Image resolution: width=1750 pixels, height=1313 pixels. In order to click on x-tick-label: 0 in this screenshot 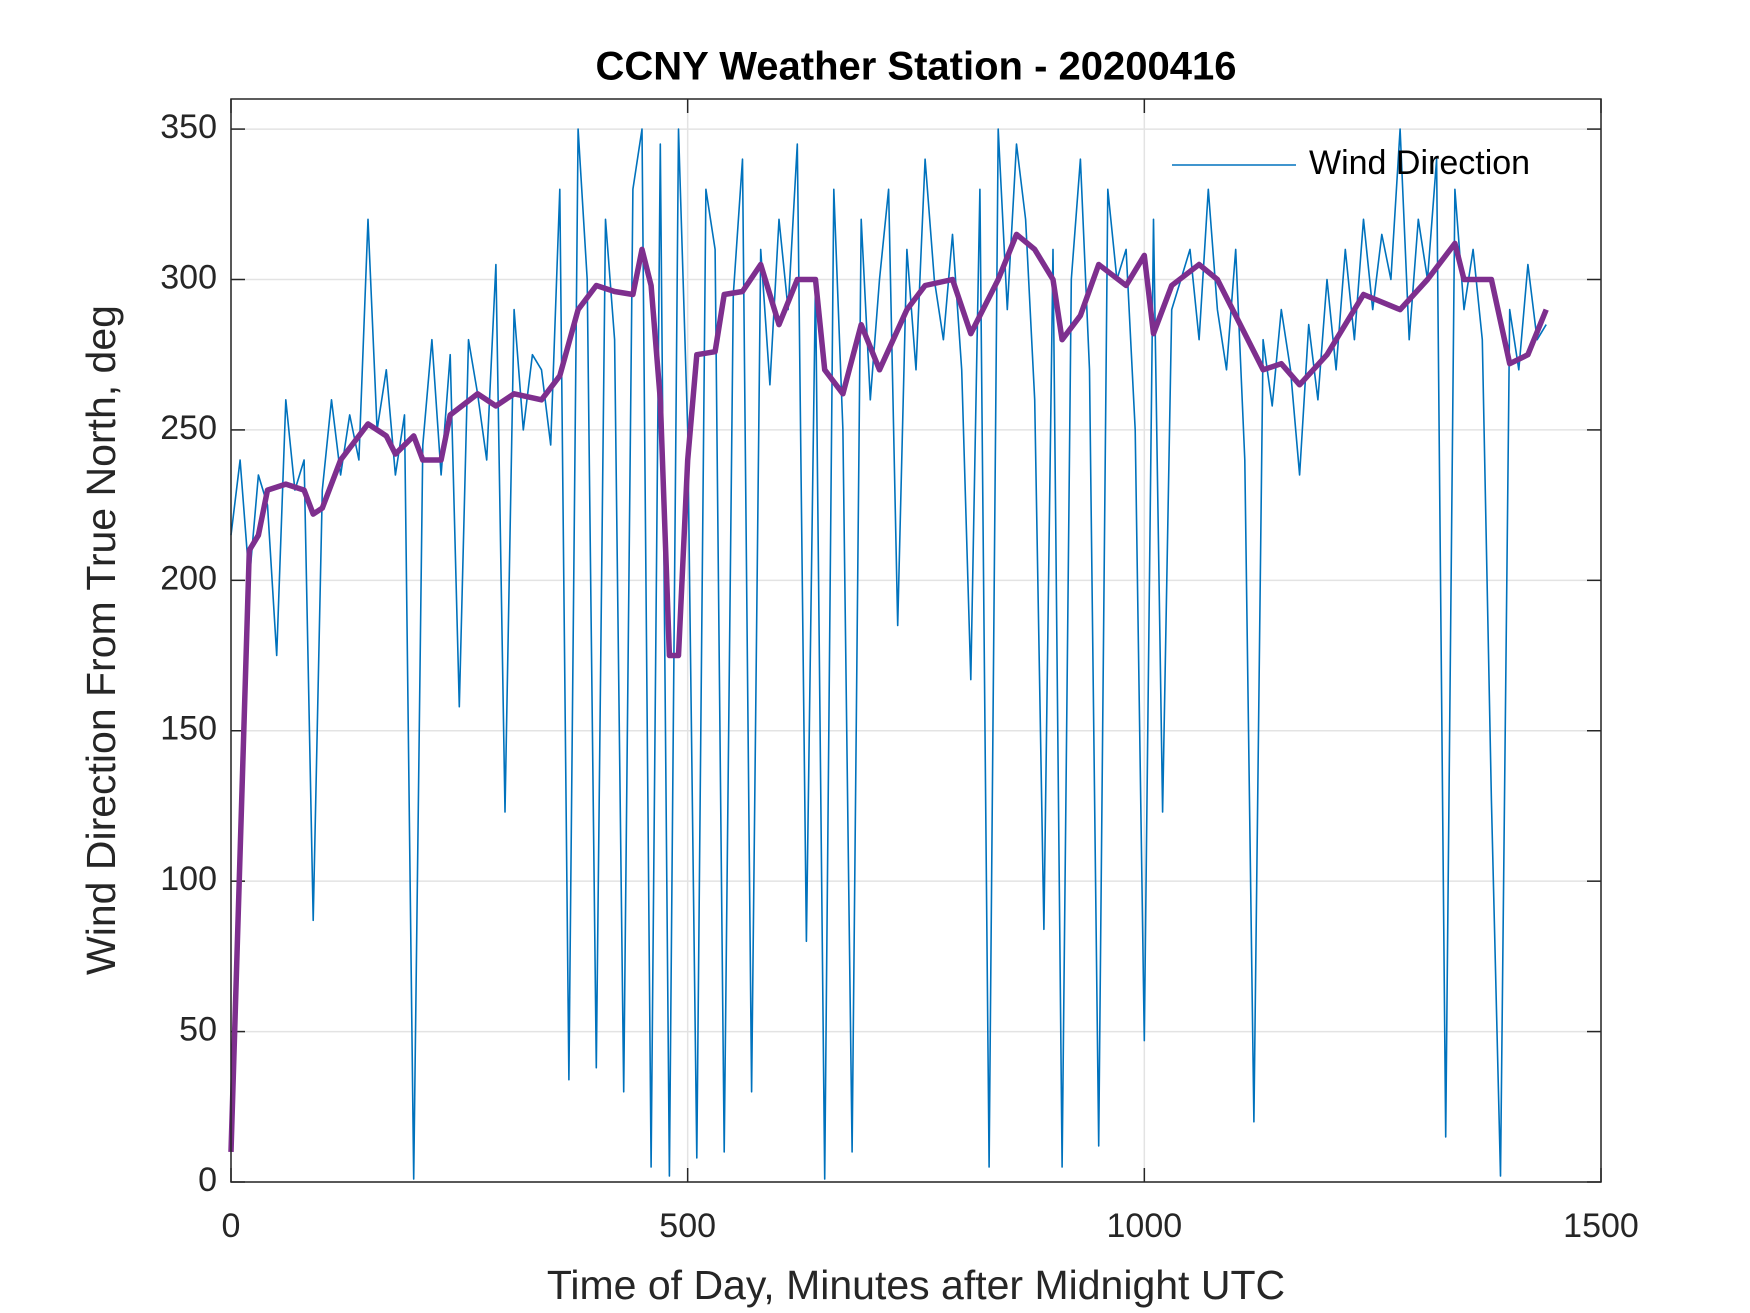, I will do `click(231, 1226)`.